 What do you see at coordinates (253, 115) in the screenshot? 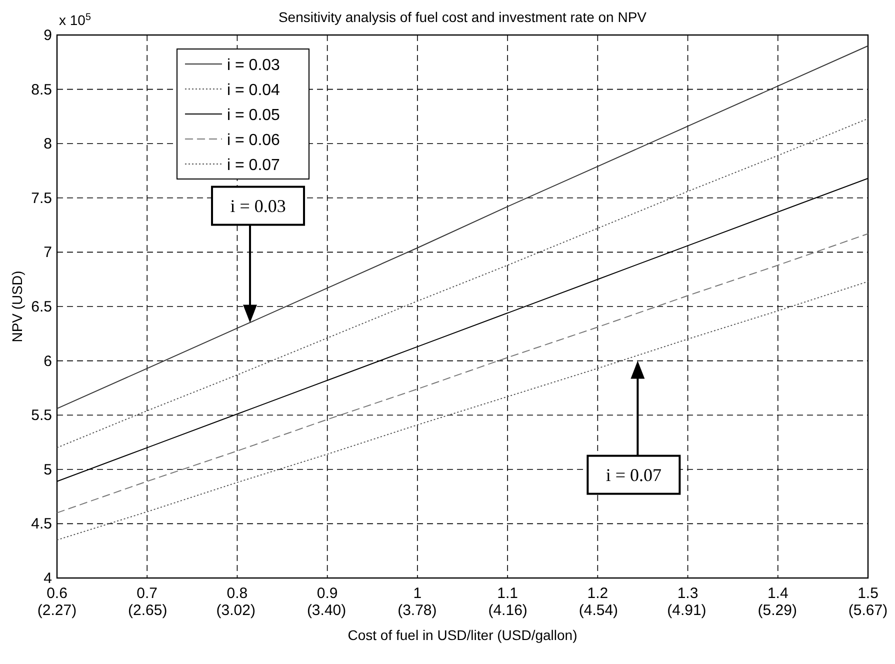
I see `legend-label: i = 0.05` at bounding box center [253, 115].